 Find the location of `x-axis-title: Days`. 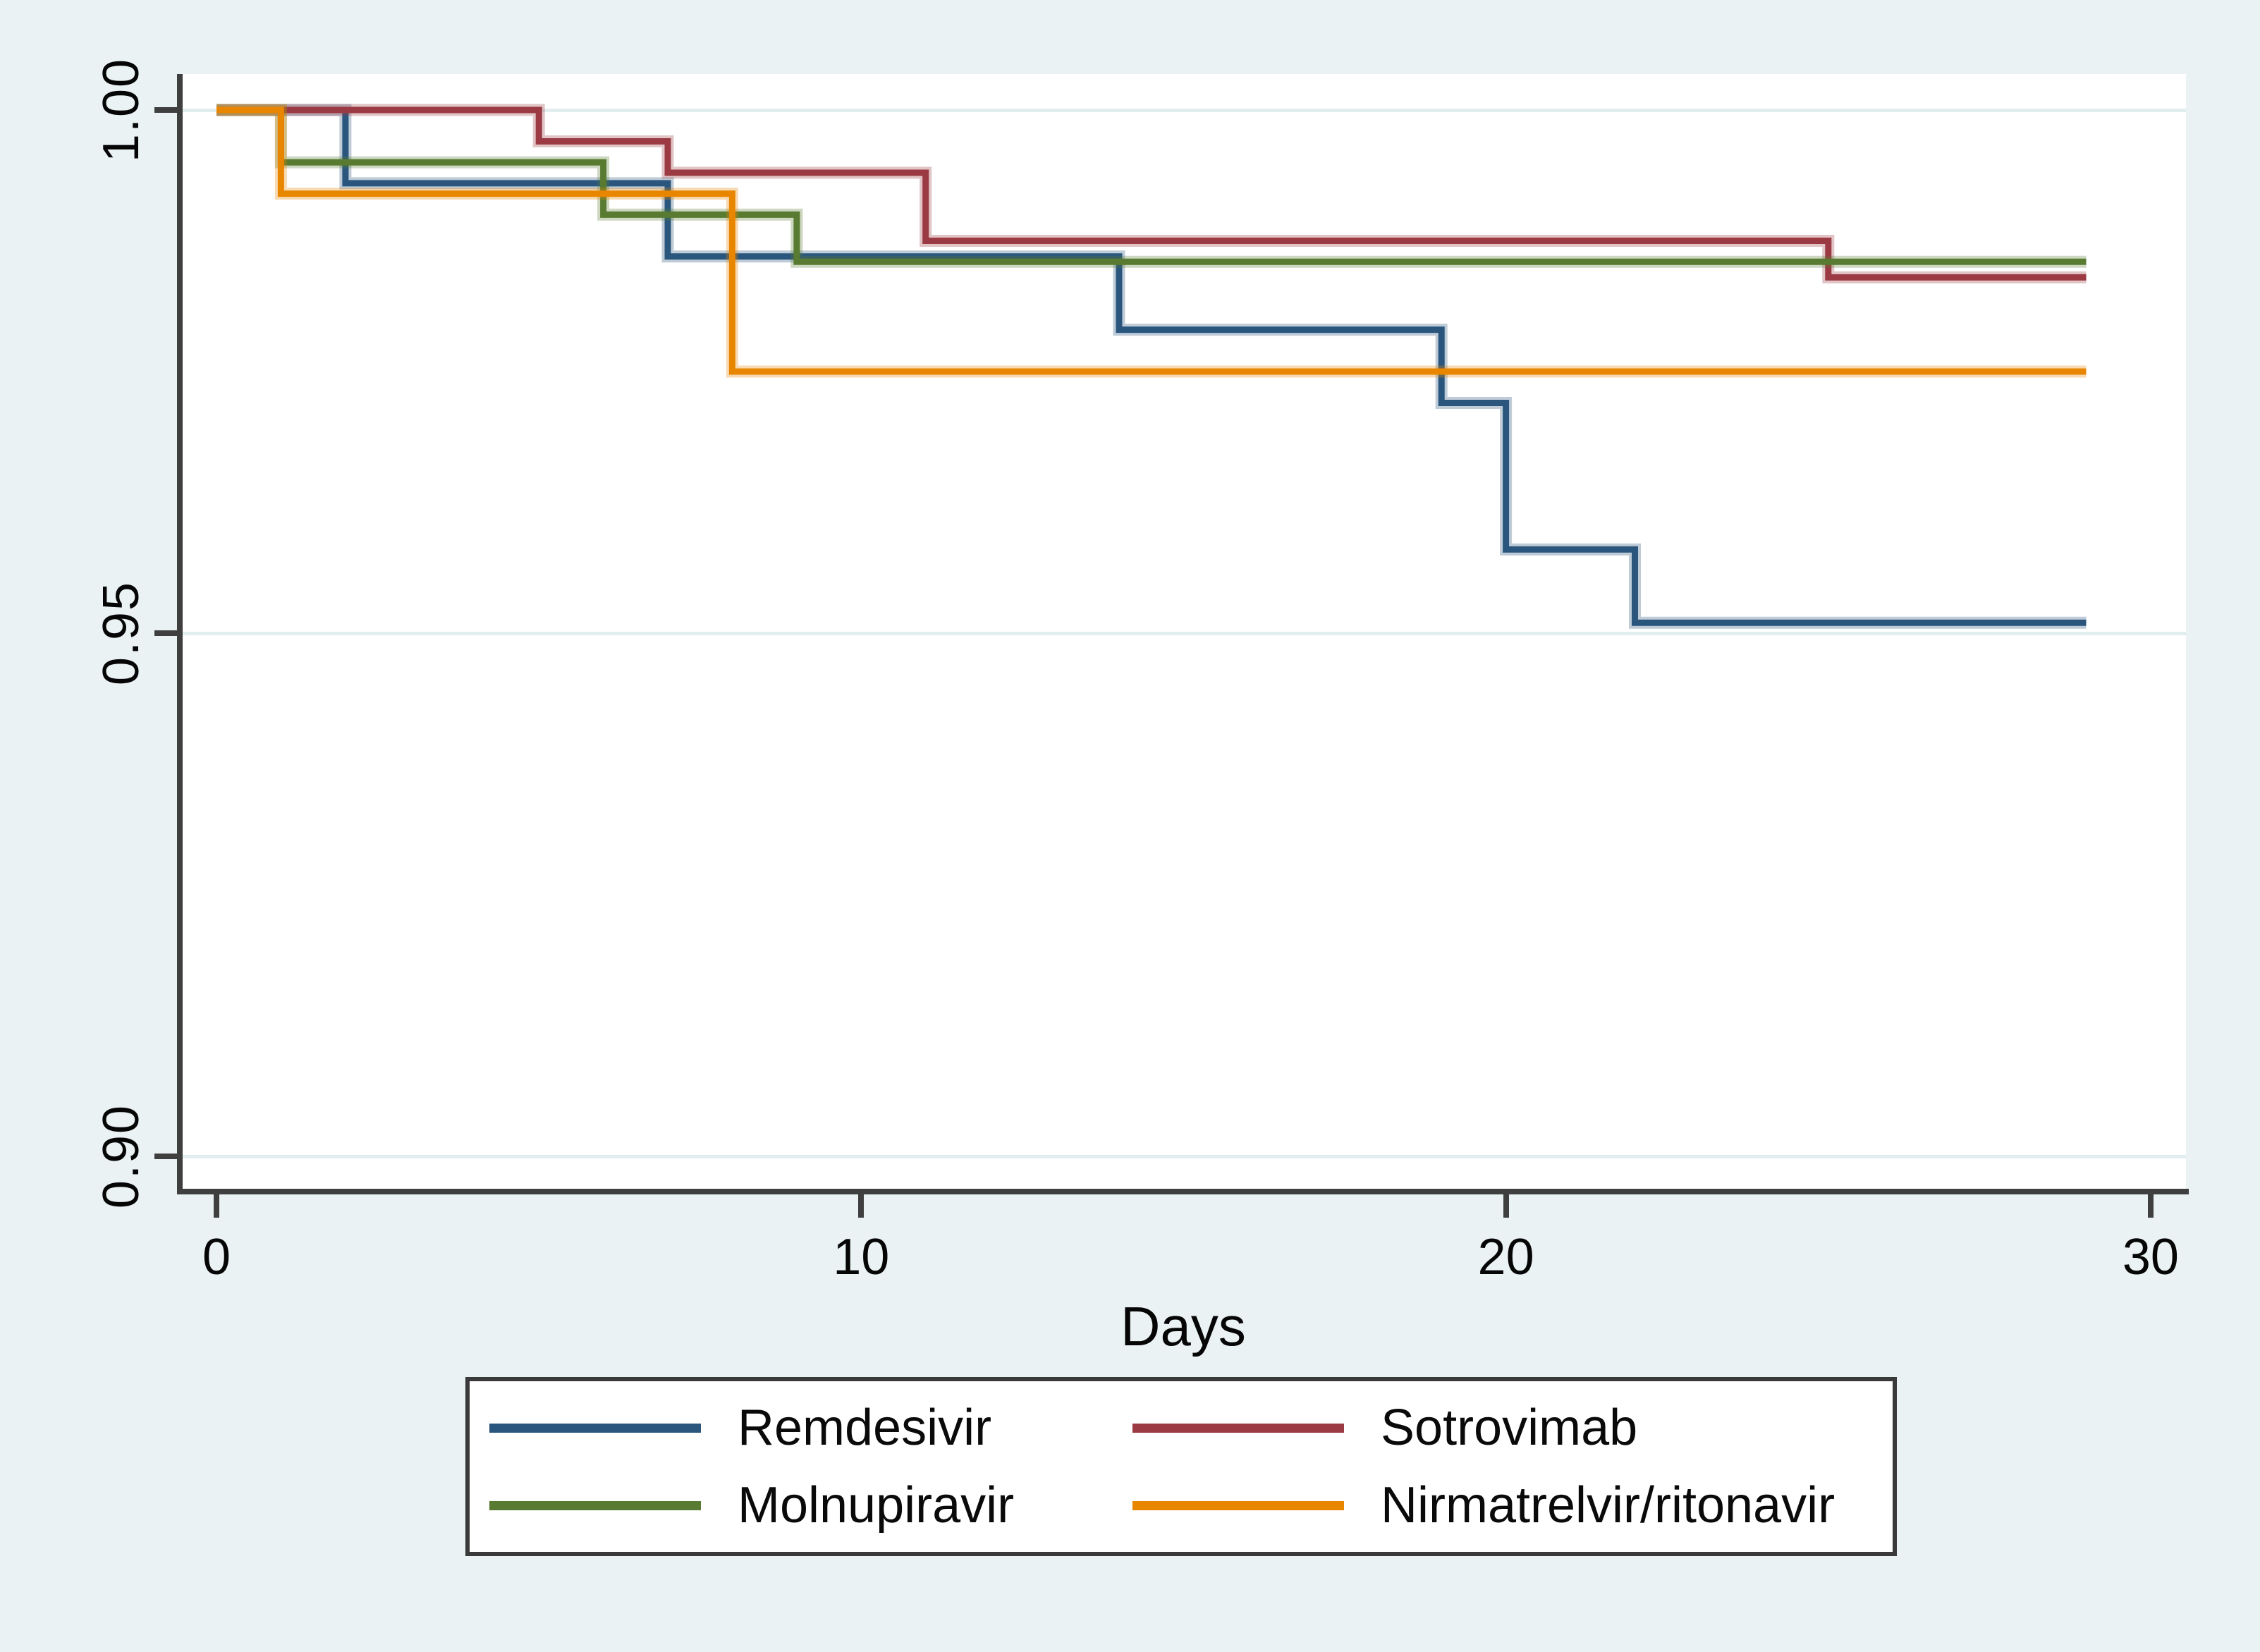

x-axis-title: Days is located at coordinates (1183, 1326).